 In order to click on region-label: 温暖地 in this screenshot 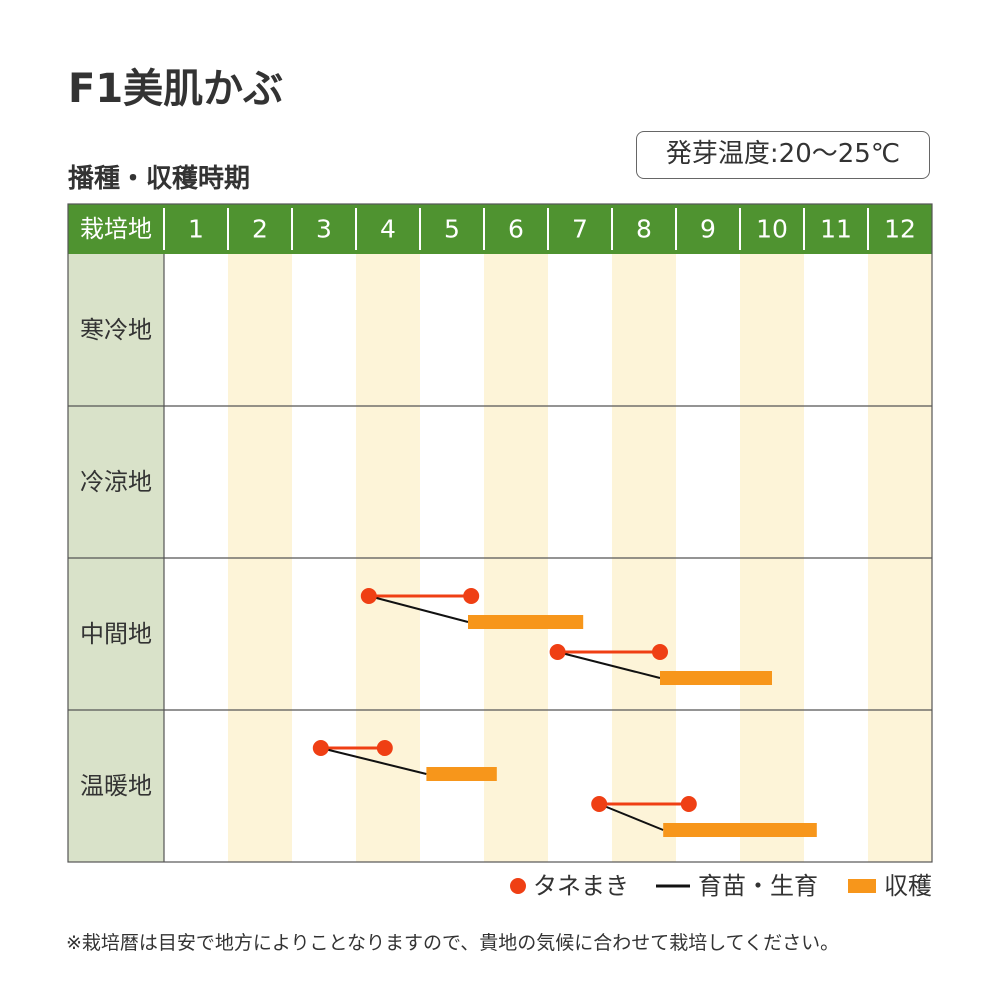, I will do `click(116, 786)`.